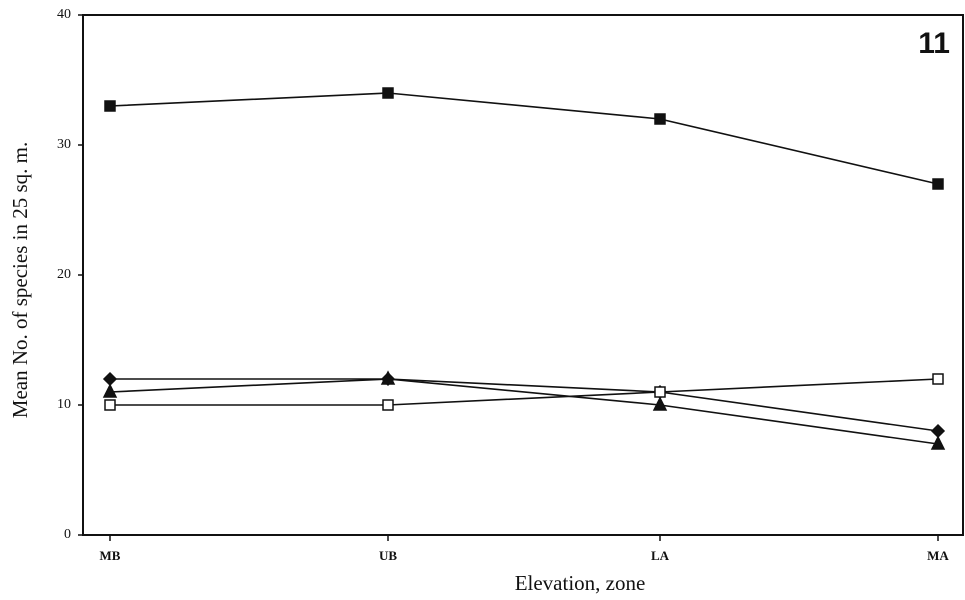 The height and width of the screenshot is (600, 965). Describe the element at coordinates (388, 555) in the screenshot. I see `x-tick-label: UB` at that location.